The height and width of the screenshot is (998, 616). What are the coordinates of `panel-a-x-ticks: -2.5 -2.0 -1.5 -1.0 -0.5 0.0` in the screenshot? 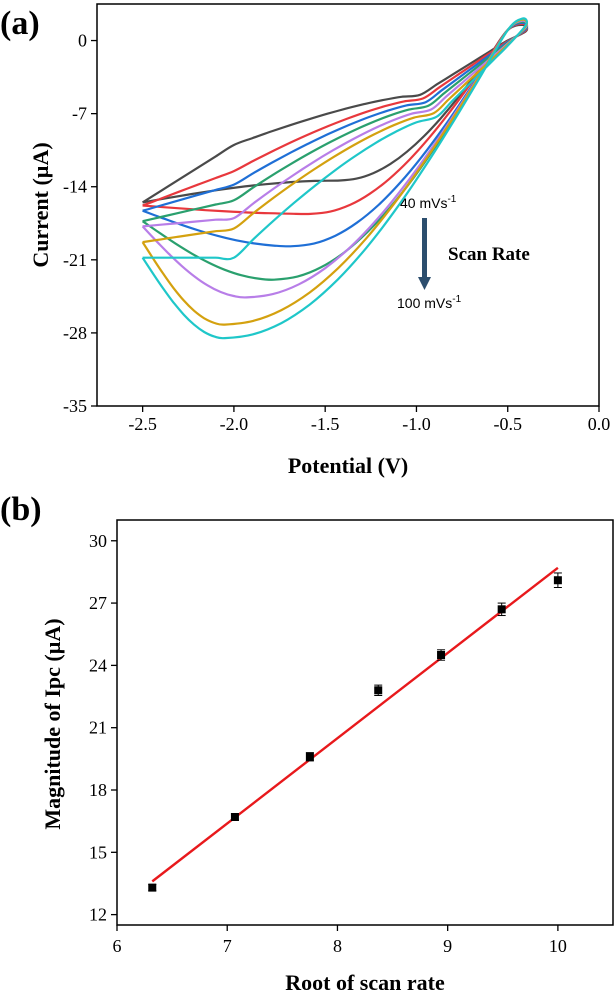 It's located at (369, 420).